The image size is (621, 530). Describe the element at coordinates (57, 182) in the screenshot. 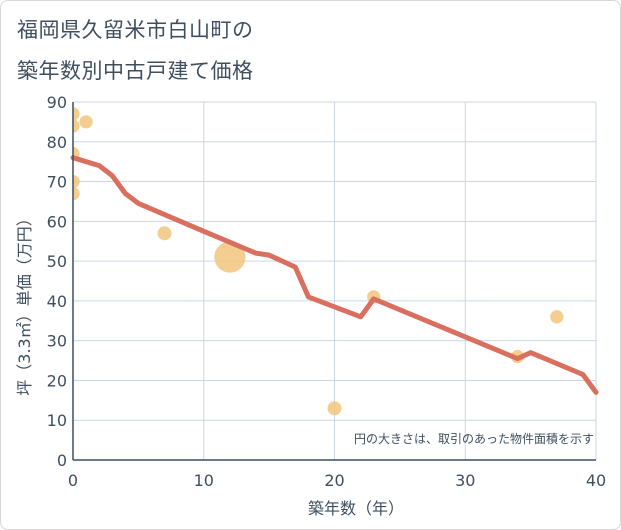

I see `y-tick-label: 70` at that location.